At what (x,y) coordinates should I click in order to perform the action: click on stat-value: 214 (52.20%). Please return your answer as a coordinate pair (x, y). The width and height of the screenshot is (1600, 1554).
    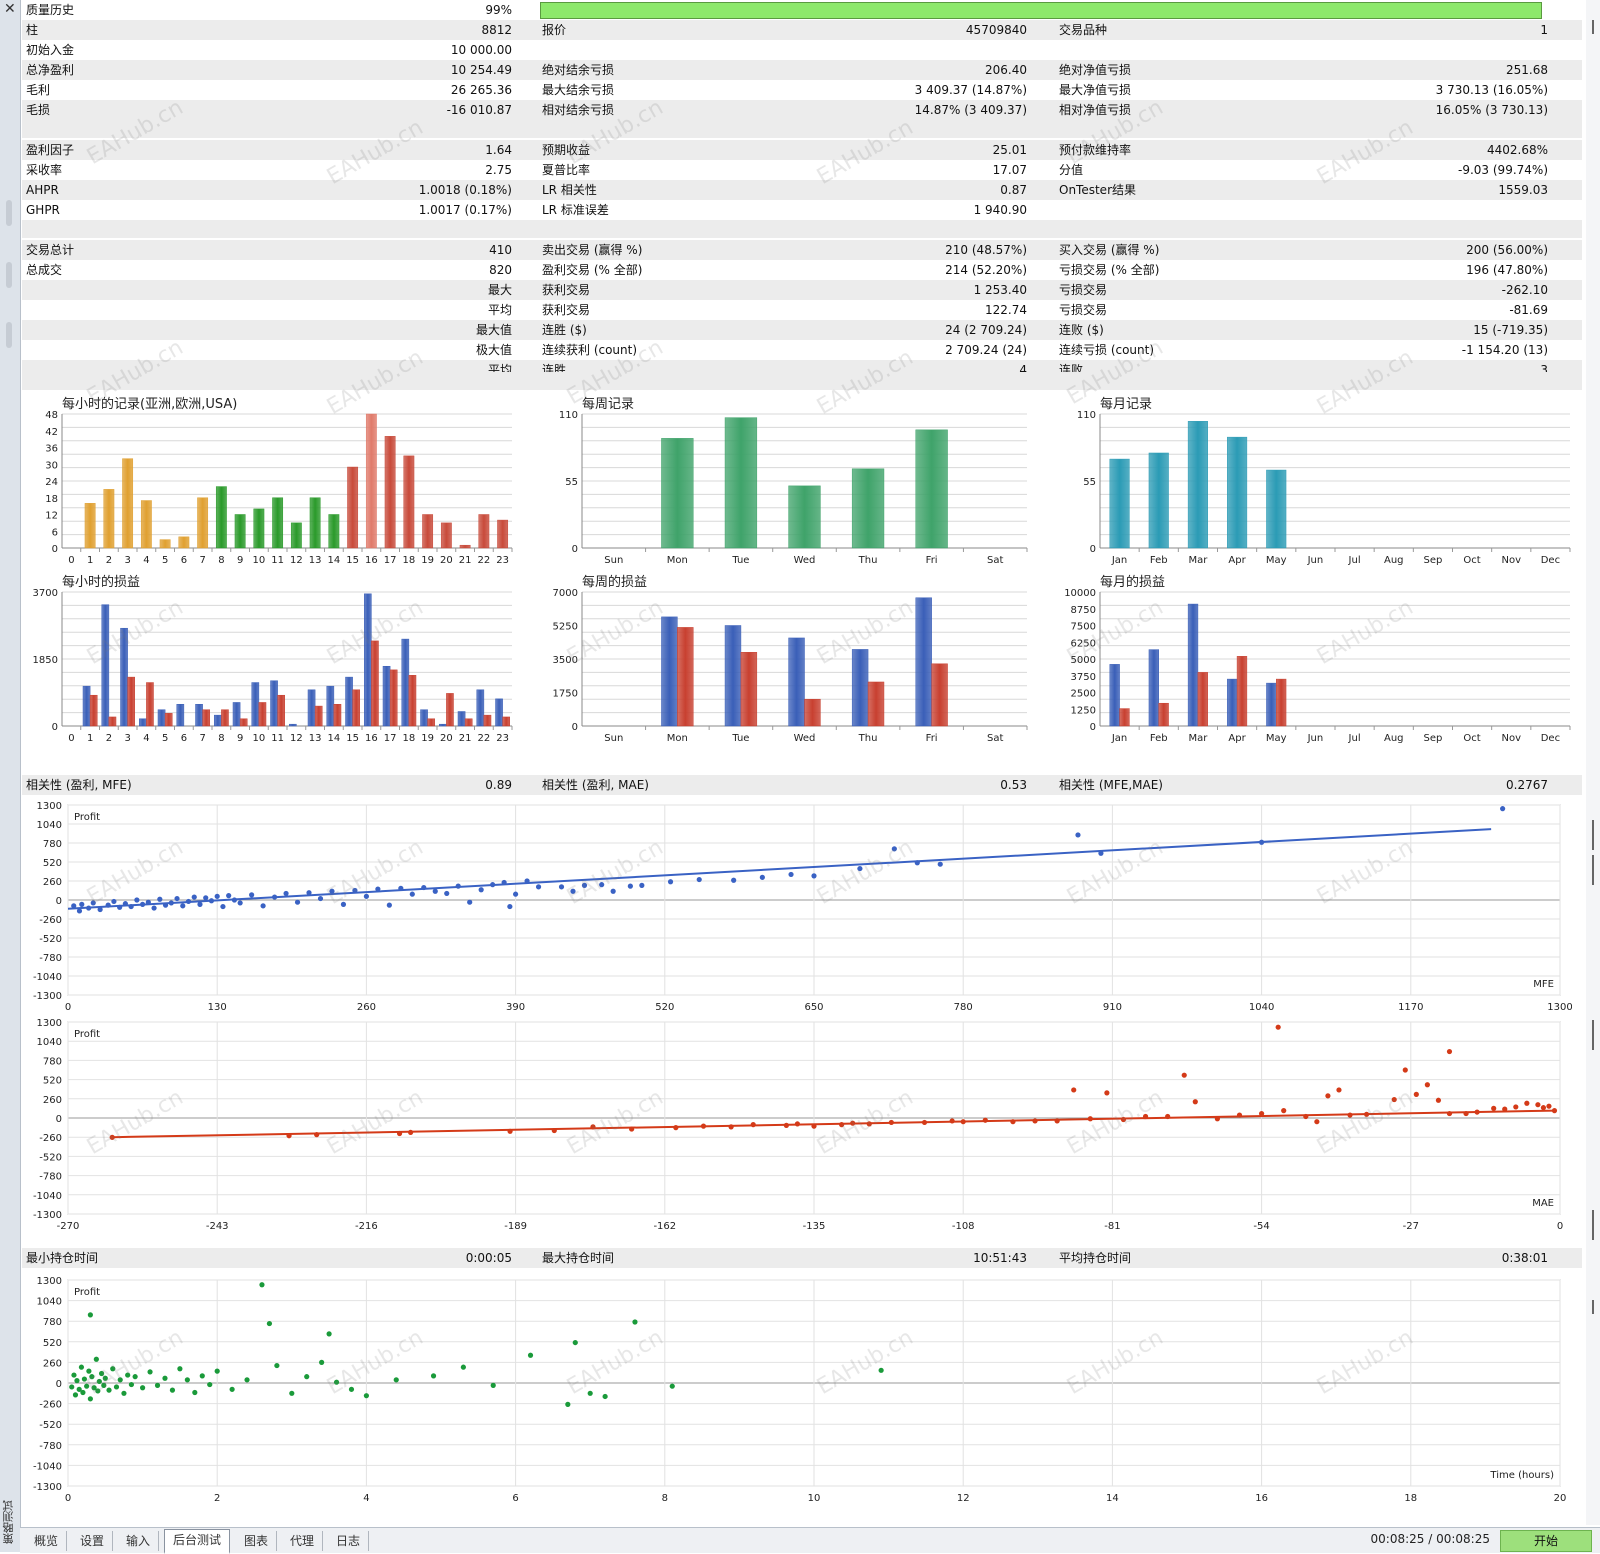
    Looking at the image, I should click on (986, 270).